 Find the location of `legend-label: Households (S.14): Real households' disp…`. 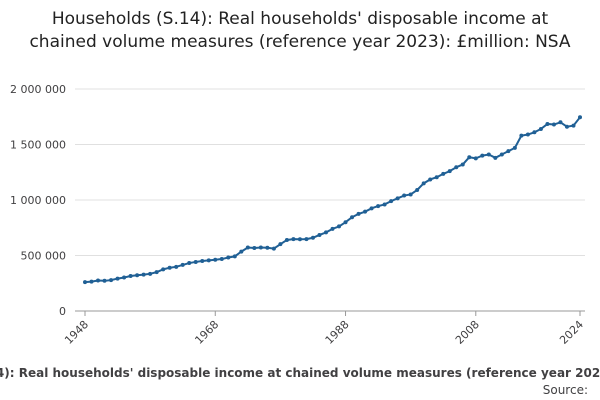

legend-label: Households (S.14): Real households' disp… is located at coordinates (300, 373).